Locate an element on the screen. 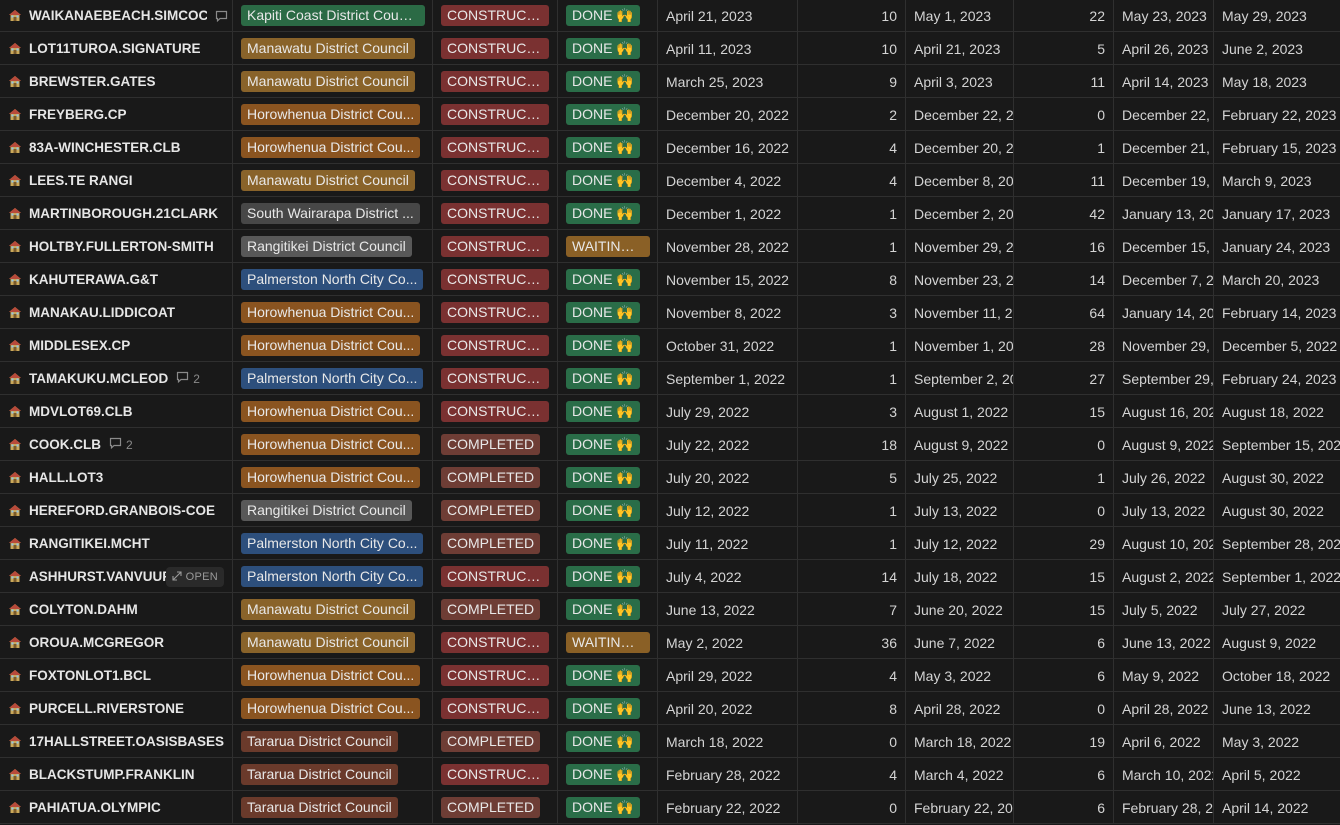 The width and height of the screenshot is (1340, 825). page-name-cell: ASHHURST.VANVUUREN OPEN is located at coordinates (116, 576).